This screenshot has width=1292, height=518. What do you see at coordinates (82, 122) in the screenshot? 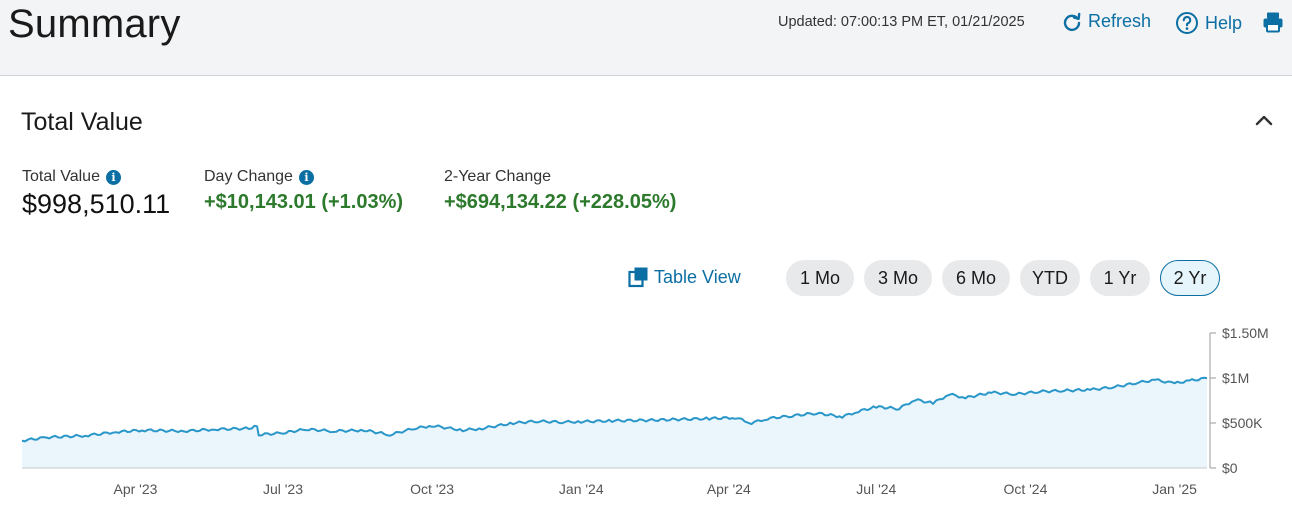
I see `section-title: Total Value` at bounding box center [82, 122].